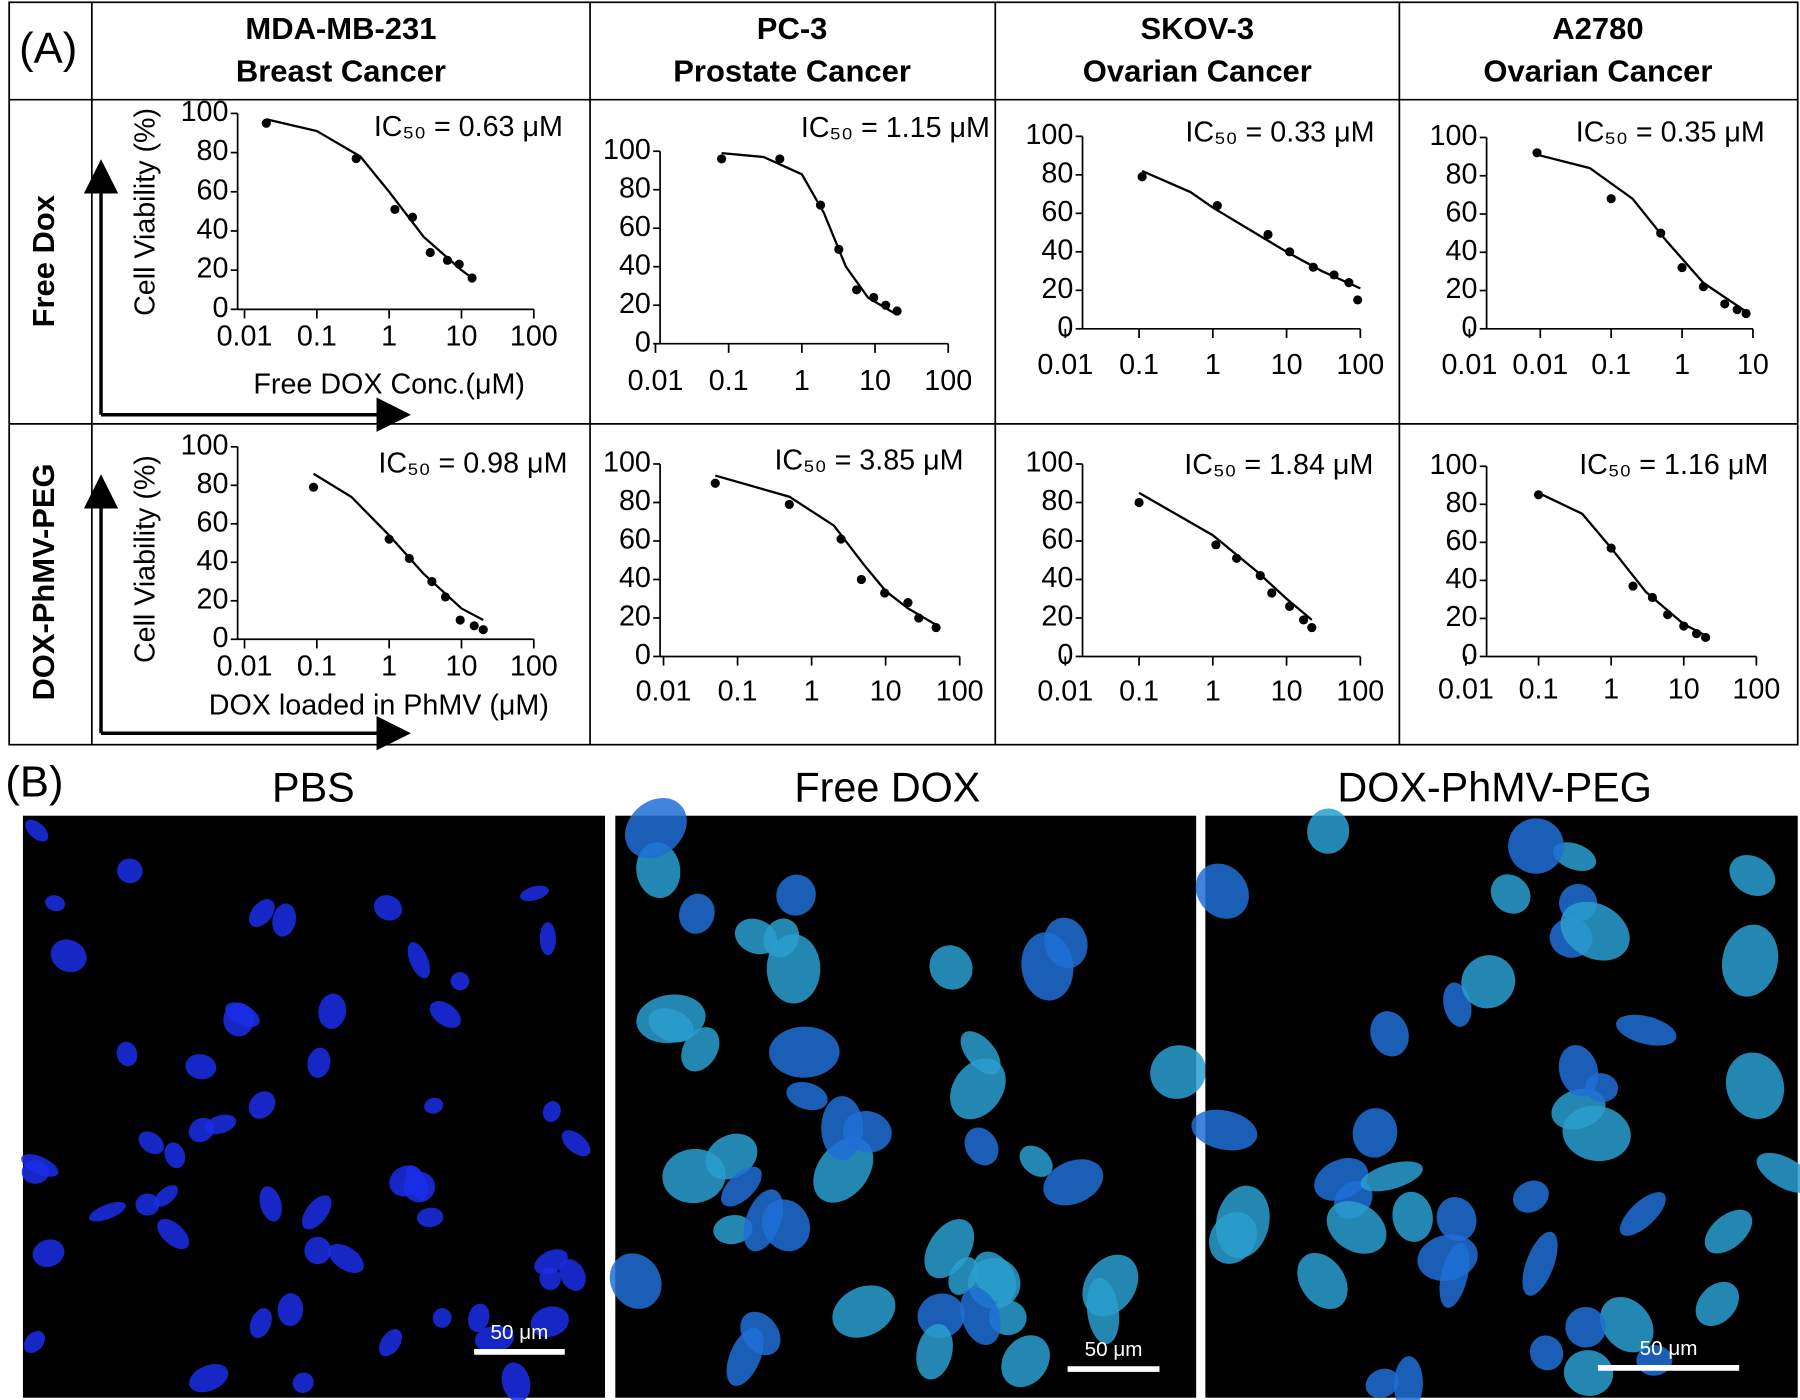  Describe the element at coordinates (1279, 133) in the screenshot. I see `annotation: IC₅₀ = 0.33 μM` at that location.